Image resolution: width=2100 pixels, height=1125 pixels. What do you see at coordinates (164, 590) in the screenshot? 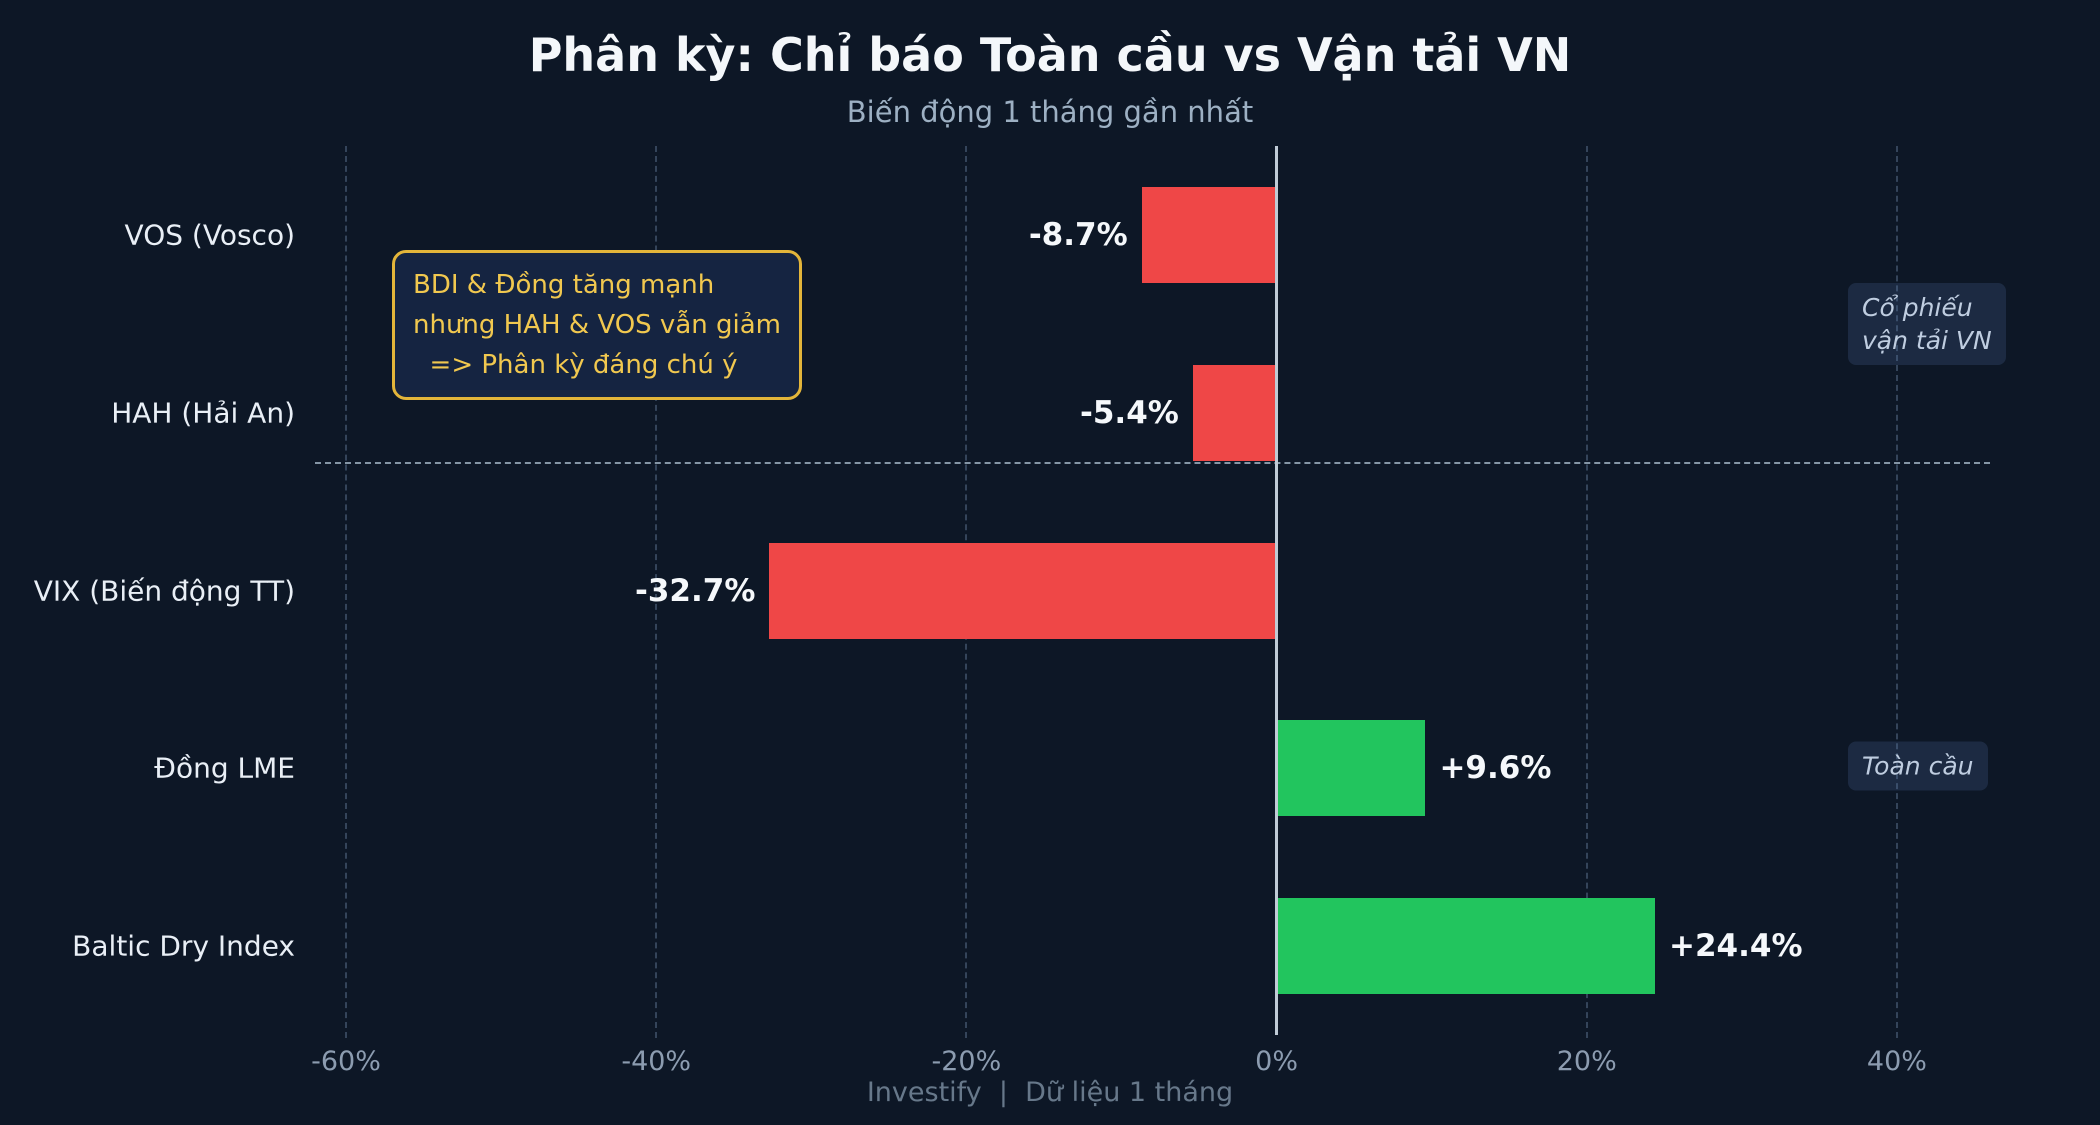
I see `category-label: VIX (Biến động TT)` at bounding box center [164, 590].